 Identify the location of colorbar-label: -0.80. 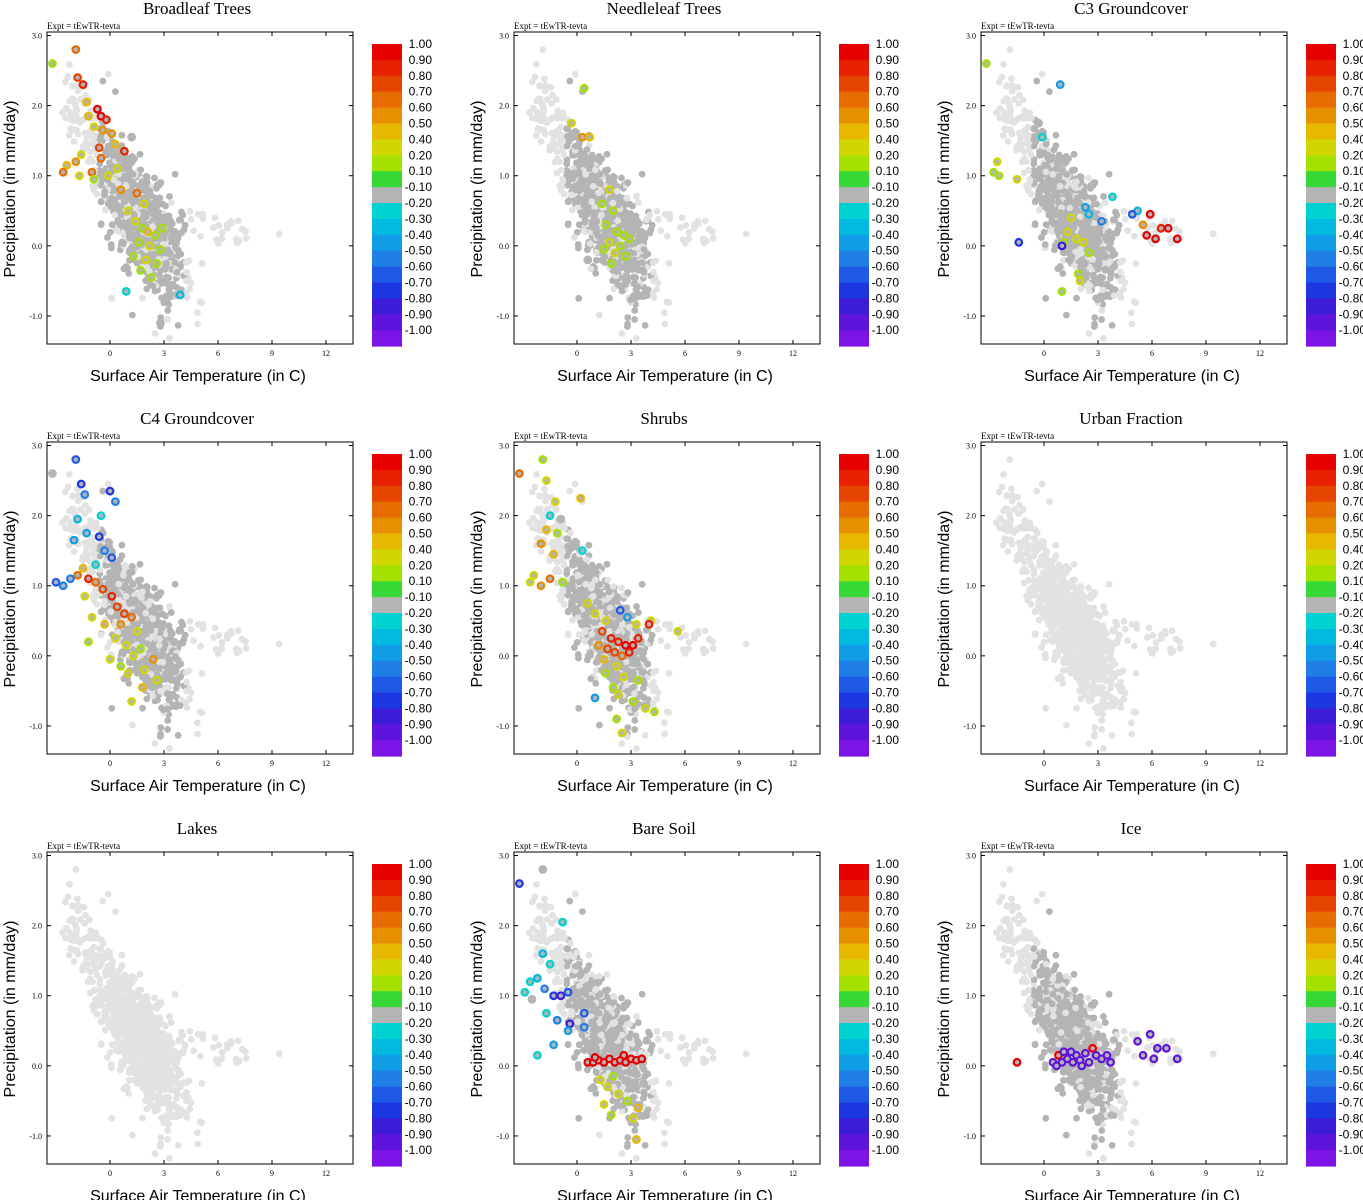
(419, 708).